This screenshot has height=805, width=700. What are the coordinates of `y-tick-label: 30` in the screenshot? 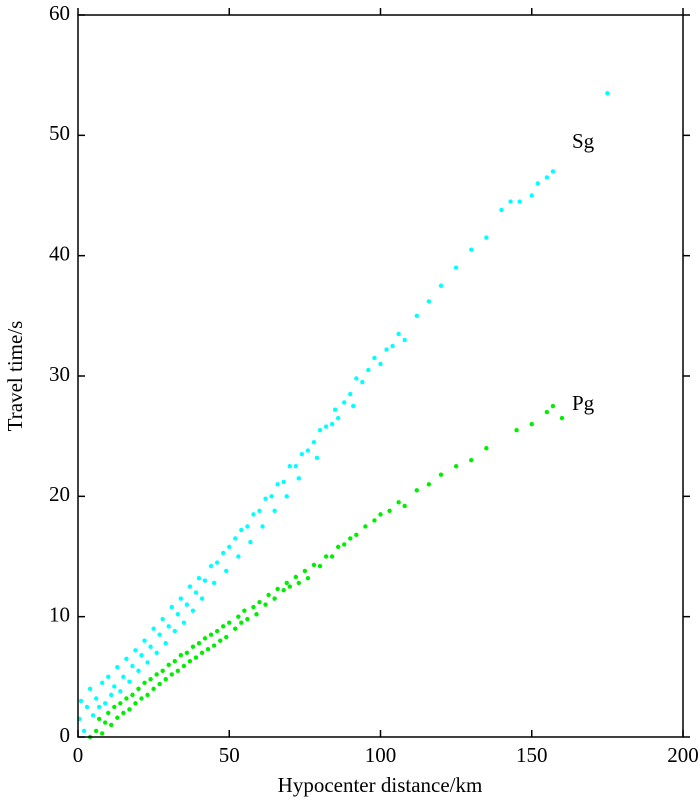 It's located at (59, 374).